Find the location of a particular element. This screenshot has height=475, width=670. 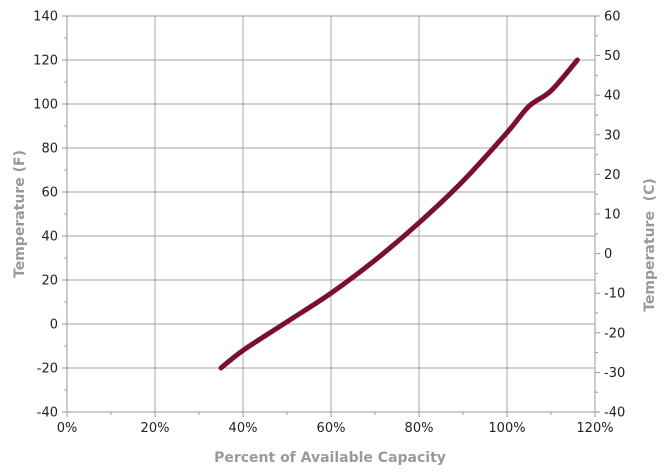

left-y-axis-tick-labels: -40 -20 0 20 40 60 80 100 120 140 is located at coordinates (45, 215).